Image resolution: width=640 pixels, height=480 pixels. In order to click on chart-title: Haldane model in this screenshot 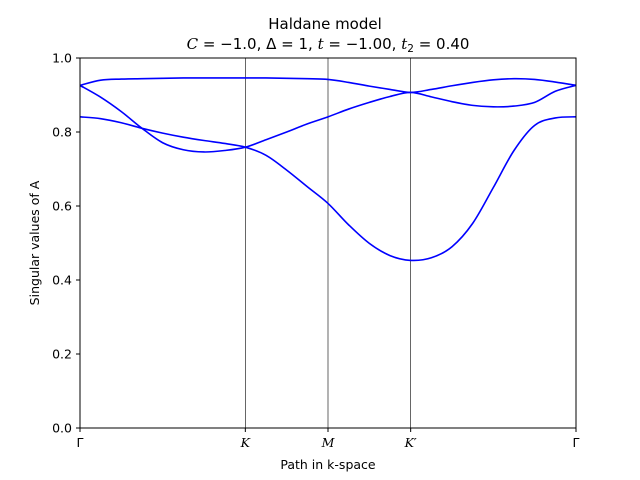, I will do `click(325, 24)`.